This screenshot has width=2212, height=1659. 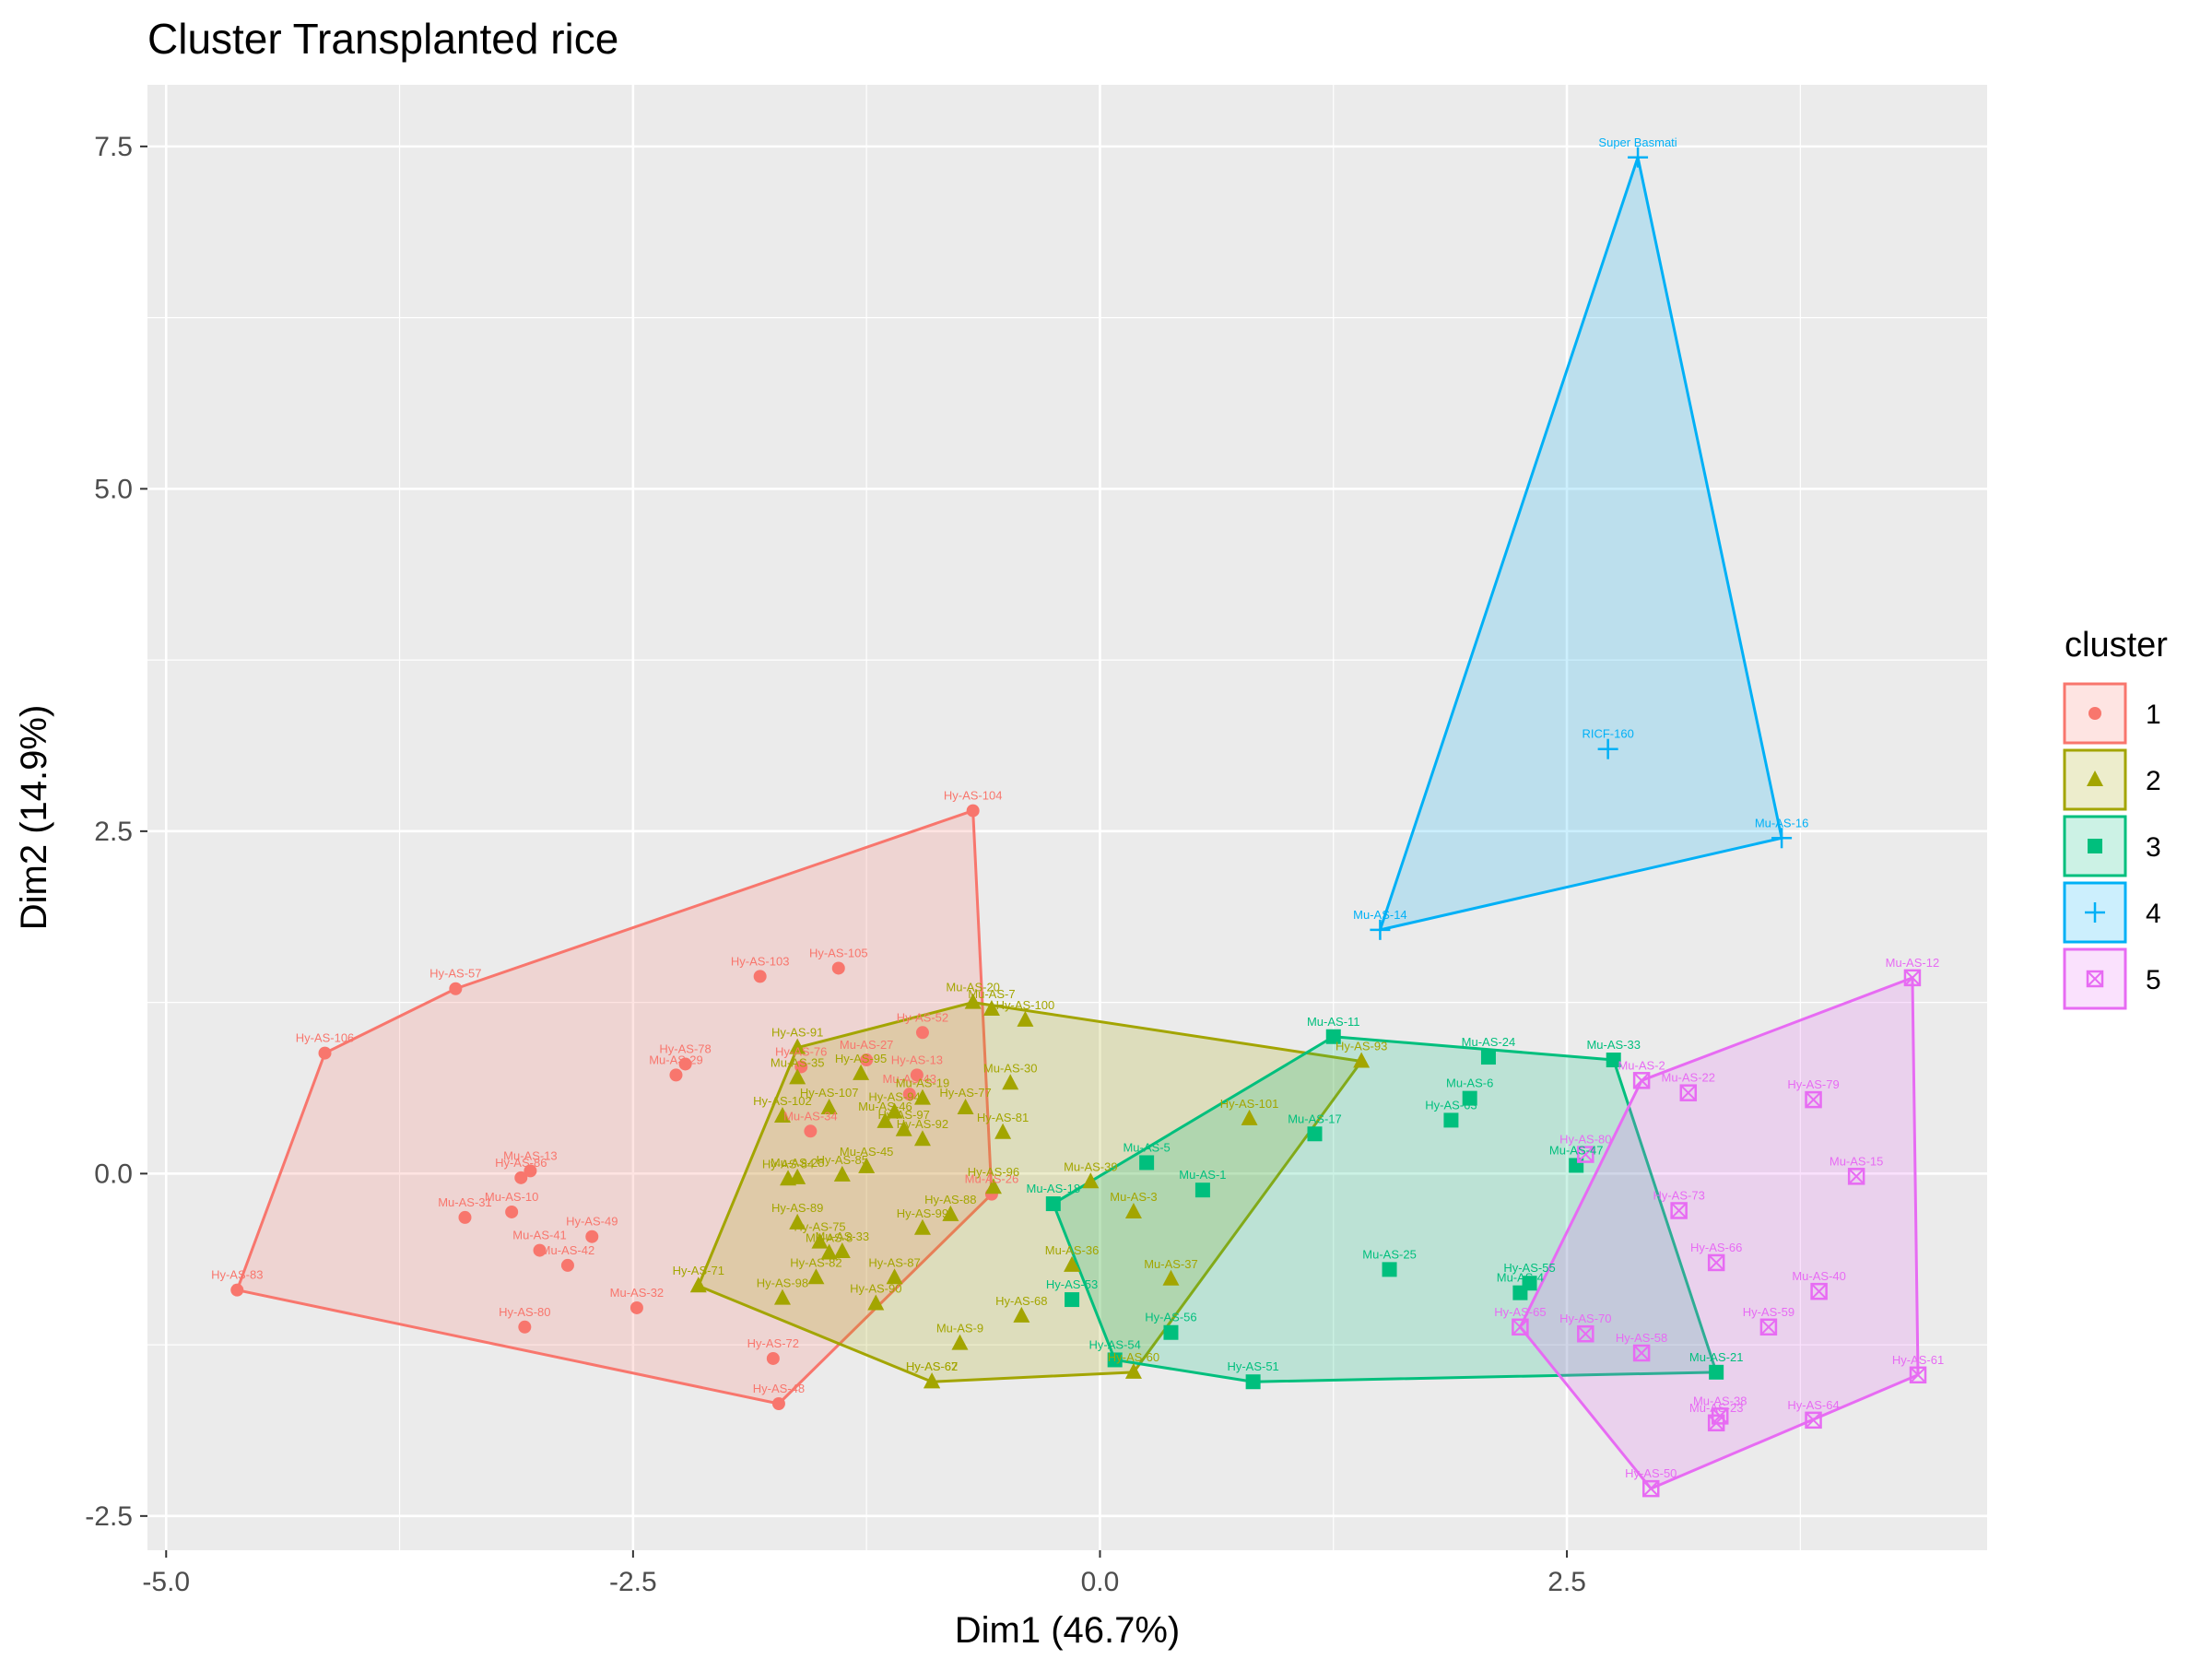 What do you see at coordinates (965, 1093) in the screenshot?
I see `point-label: Hy-AS-77` at bounding box center [965, 1093].